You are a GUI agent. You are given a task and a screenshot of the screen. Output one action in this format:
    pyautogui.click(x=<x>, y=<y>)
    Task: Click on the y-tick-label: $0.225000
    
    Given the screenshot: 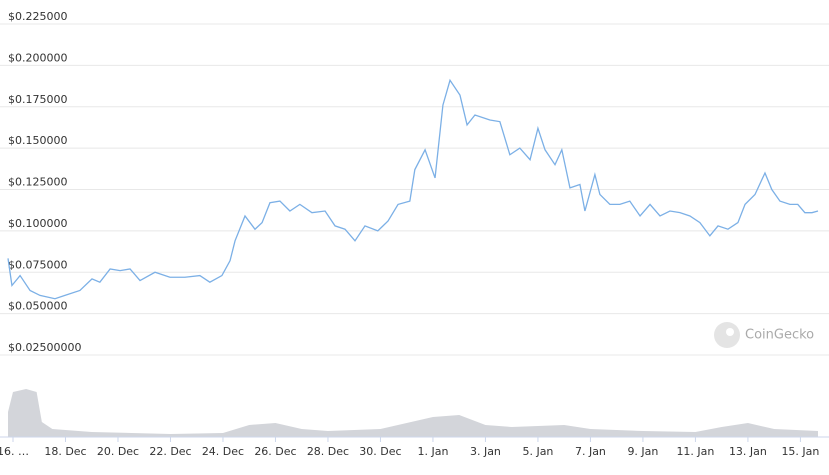 What is the action you would take?
    pyautogui.click(x=38, y=16)
    